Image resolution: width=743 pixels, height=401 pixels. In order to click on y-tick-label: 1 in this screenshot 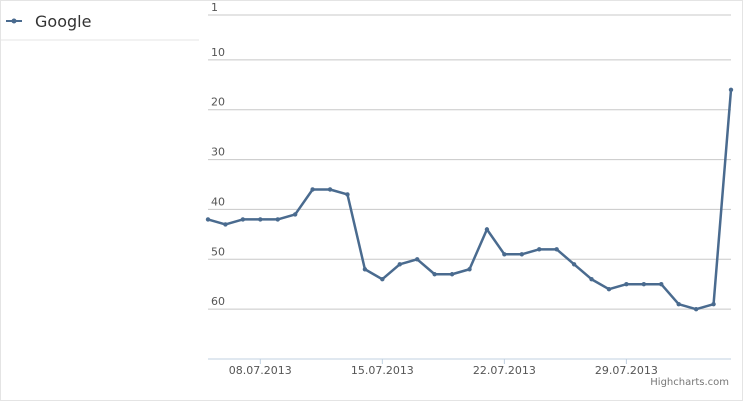, I will do `click(214, 7)`.